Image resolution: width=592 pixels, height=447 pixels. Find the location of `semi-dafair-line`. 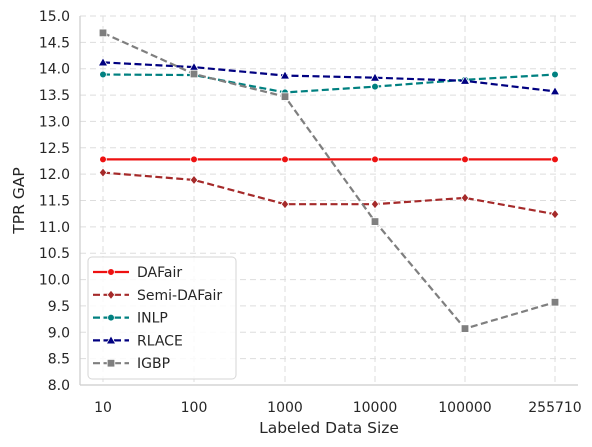

semi-dafair-line is located at coordinates (329, 193).